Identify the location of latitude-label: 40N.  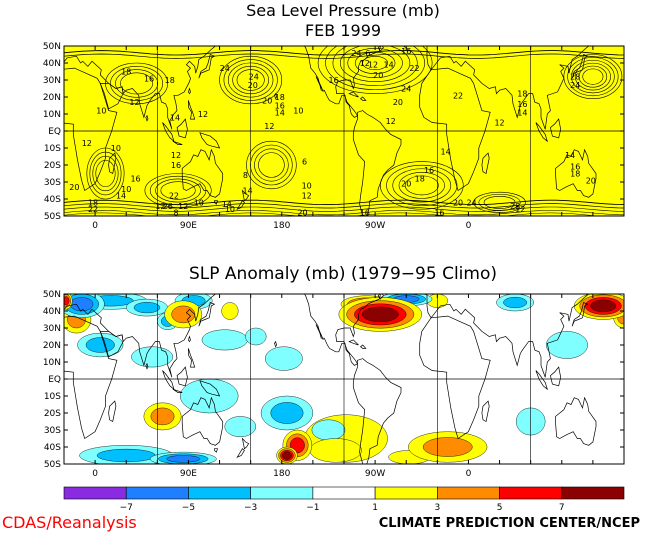
(52, 64).